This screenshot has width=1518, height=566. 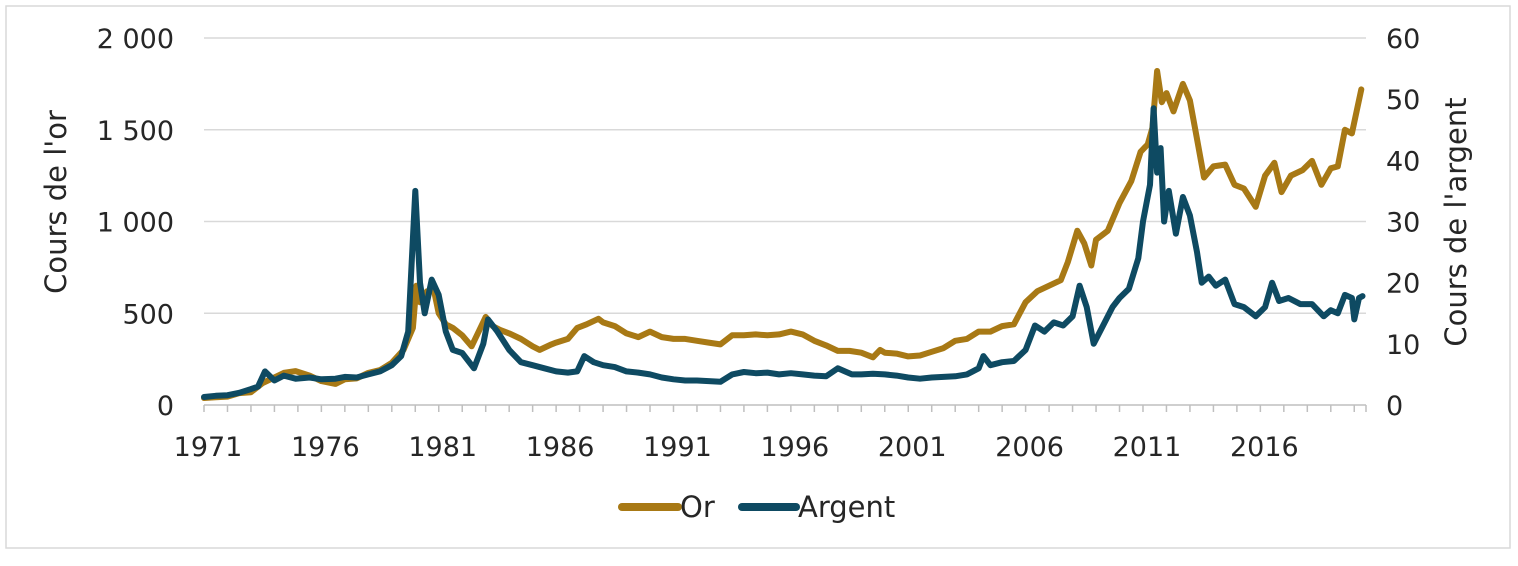 What do you see at coordinates (208, 447) in the screenshot?
I see `x-tick-label: 1971` at bounding box center [208, 447].